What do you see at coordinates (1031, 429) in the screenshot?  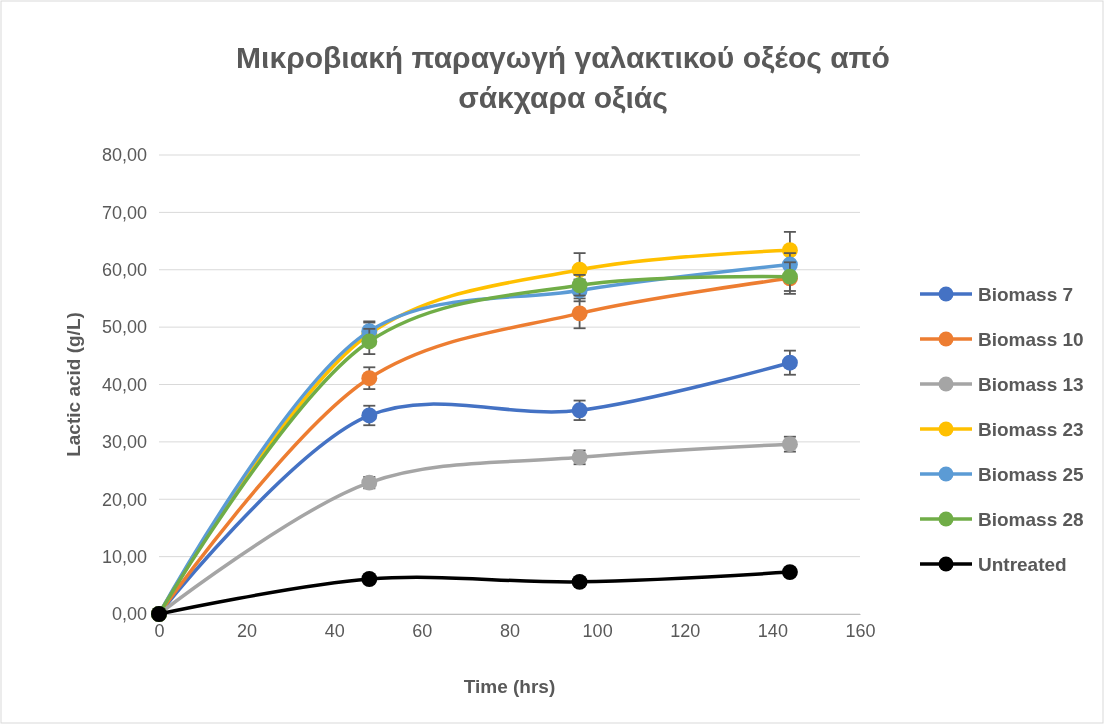 I see `legend-label: Biomass 23` at bounding box center [1031, 429].